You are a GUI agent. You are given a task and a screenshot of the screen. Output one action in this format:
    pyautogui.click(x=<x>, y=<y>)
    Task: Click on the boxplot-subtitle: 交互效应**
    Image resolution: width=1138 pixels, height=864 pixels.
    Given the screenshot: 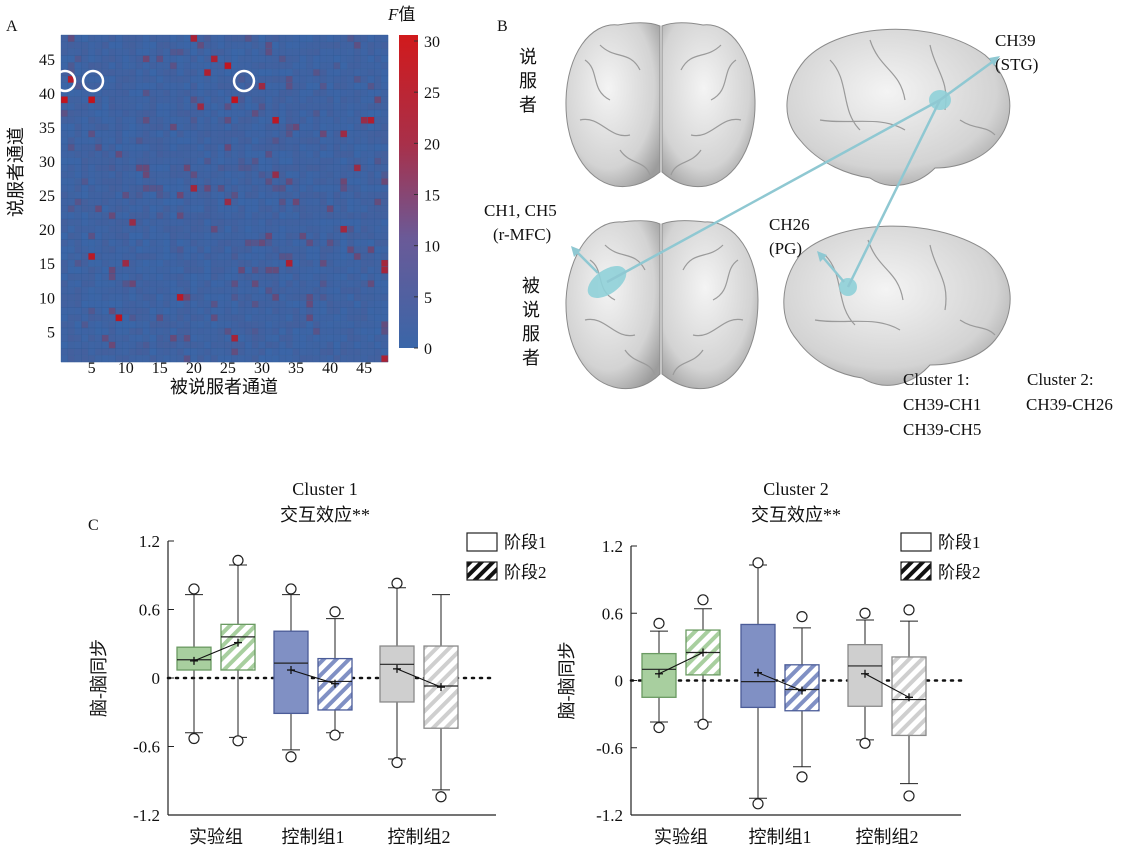 What is the action you would take?
    pyautogui.click(x=796, y=515)
    